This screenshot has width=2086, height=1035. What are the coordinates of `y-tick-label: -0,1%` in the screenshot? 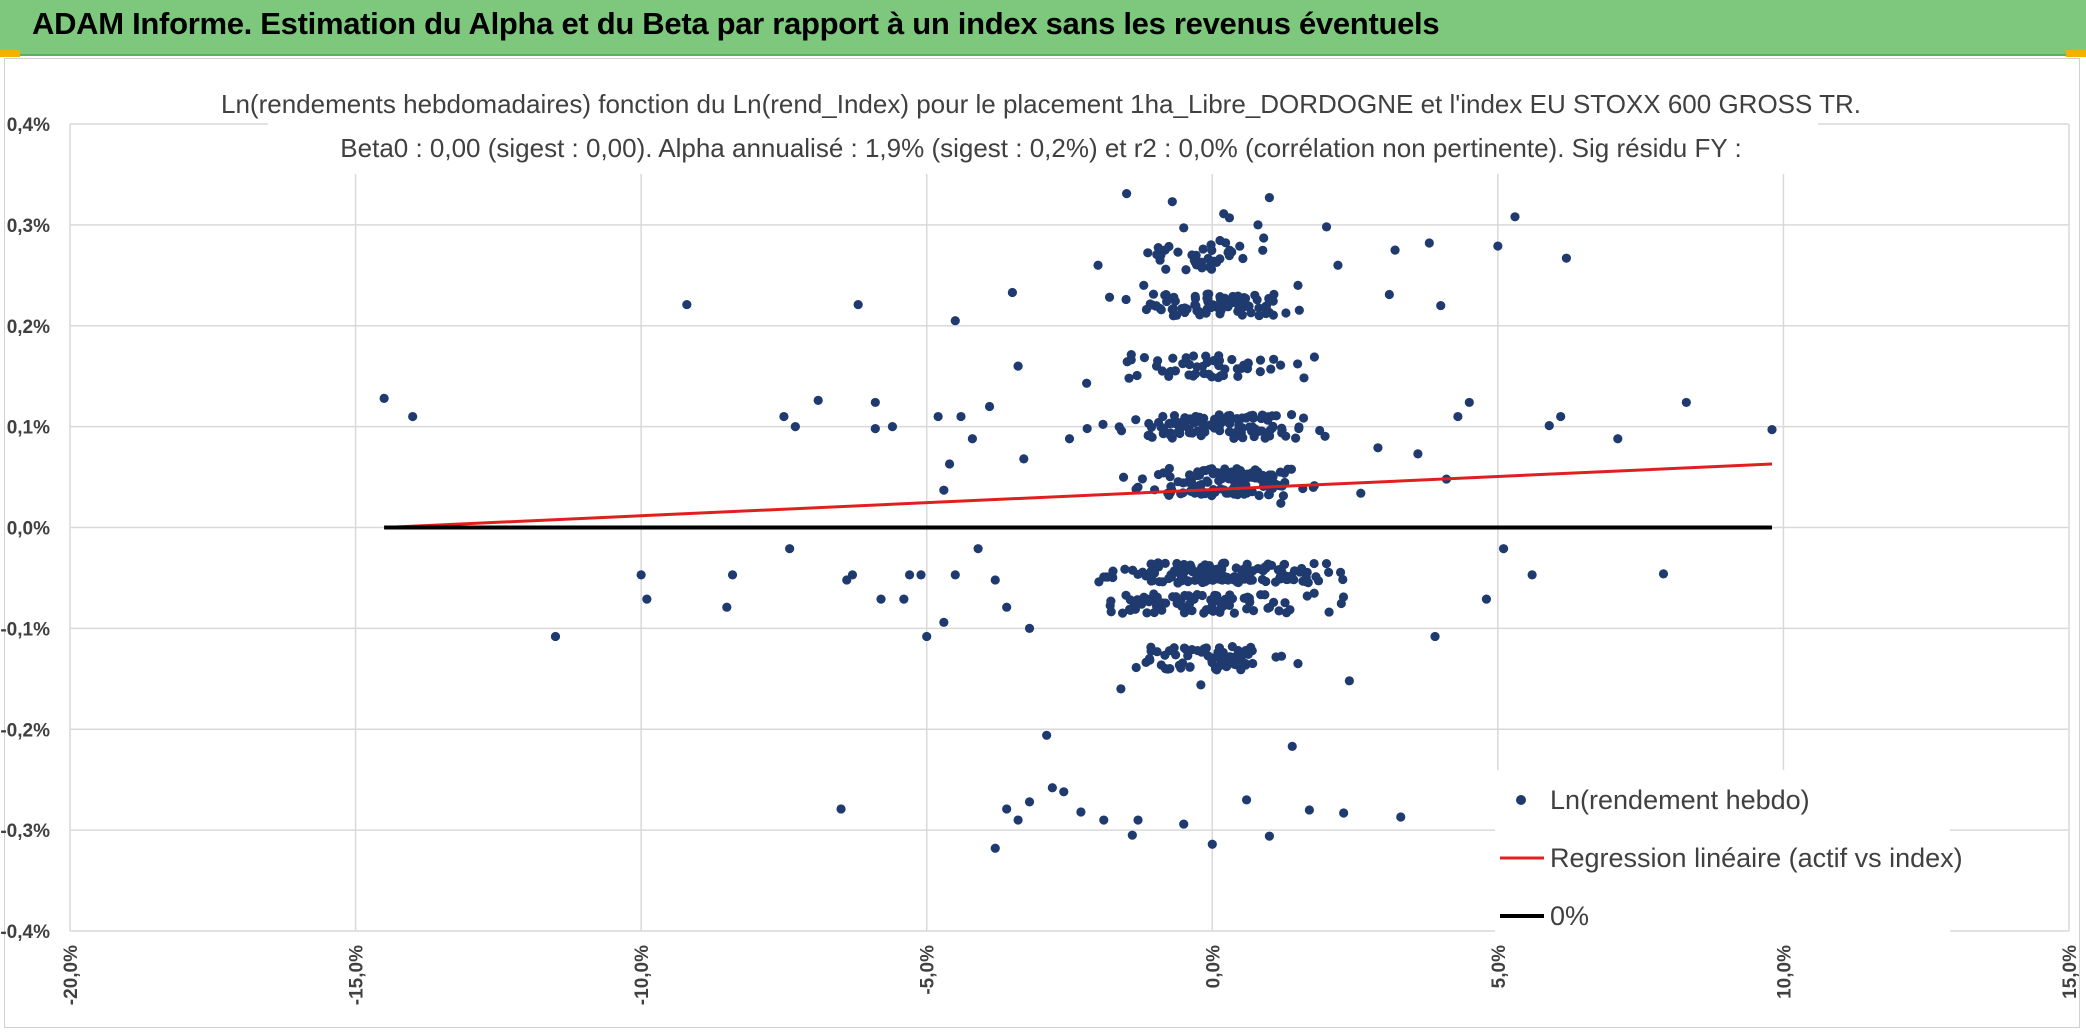 It's located at (25, 629).